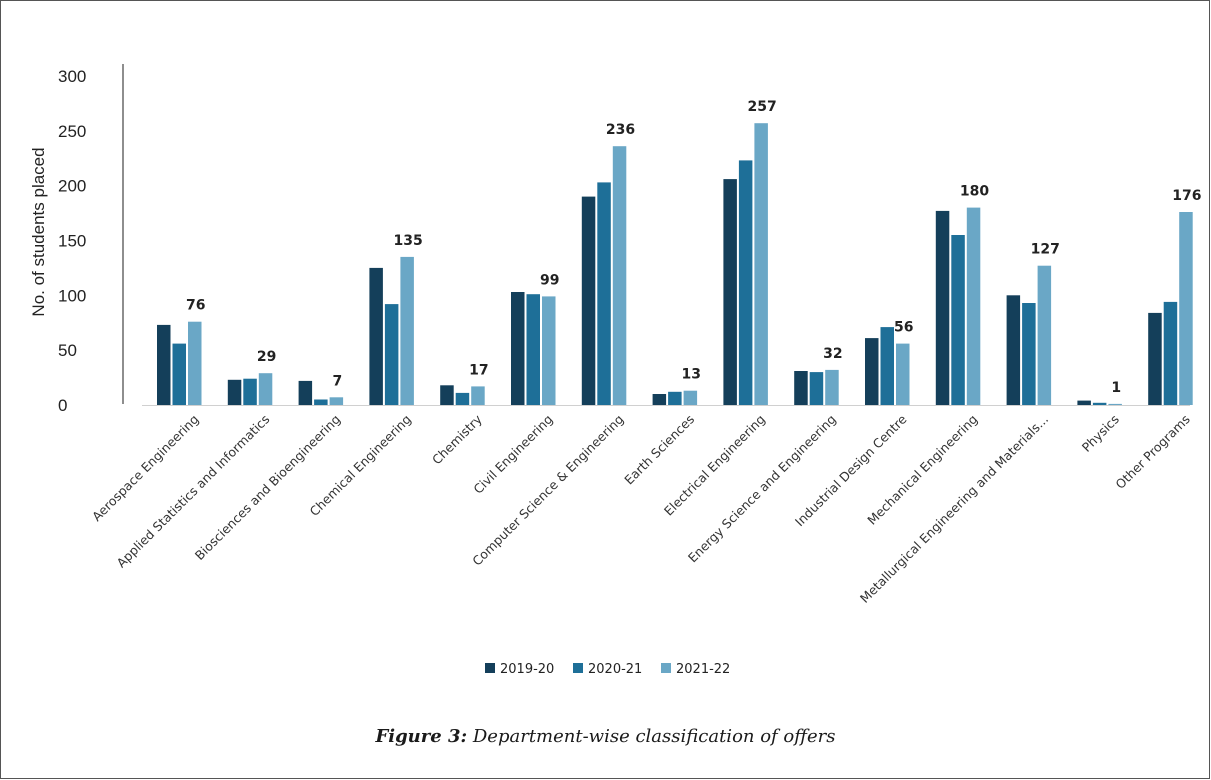 The image size is (1211, 780). I want to click on y-tick-label: 0, so click(62, 405).